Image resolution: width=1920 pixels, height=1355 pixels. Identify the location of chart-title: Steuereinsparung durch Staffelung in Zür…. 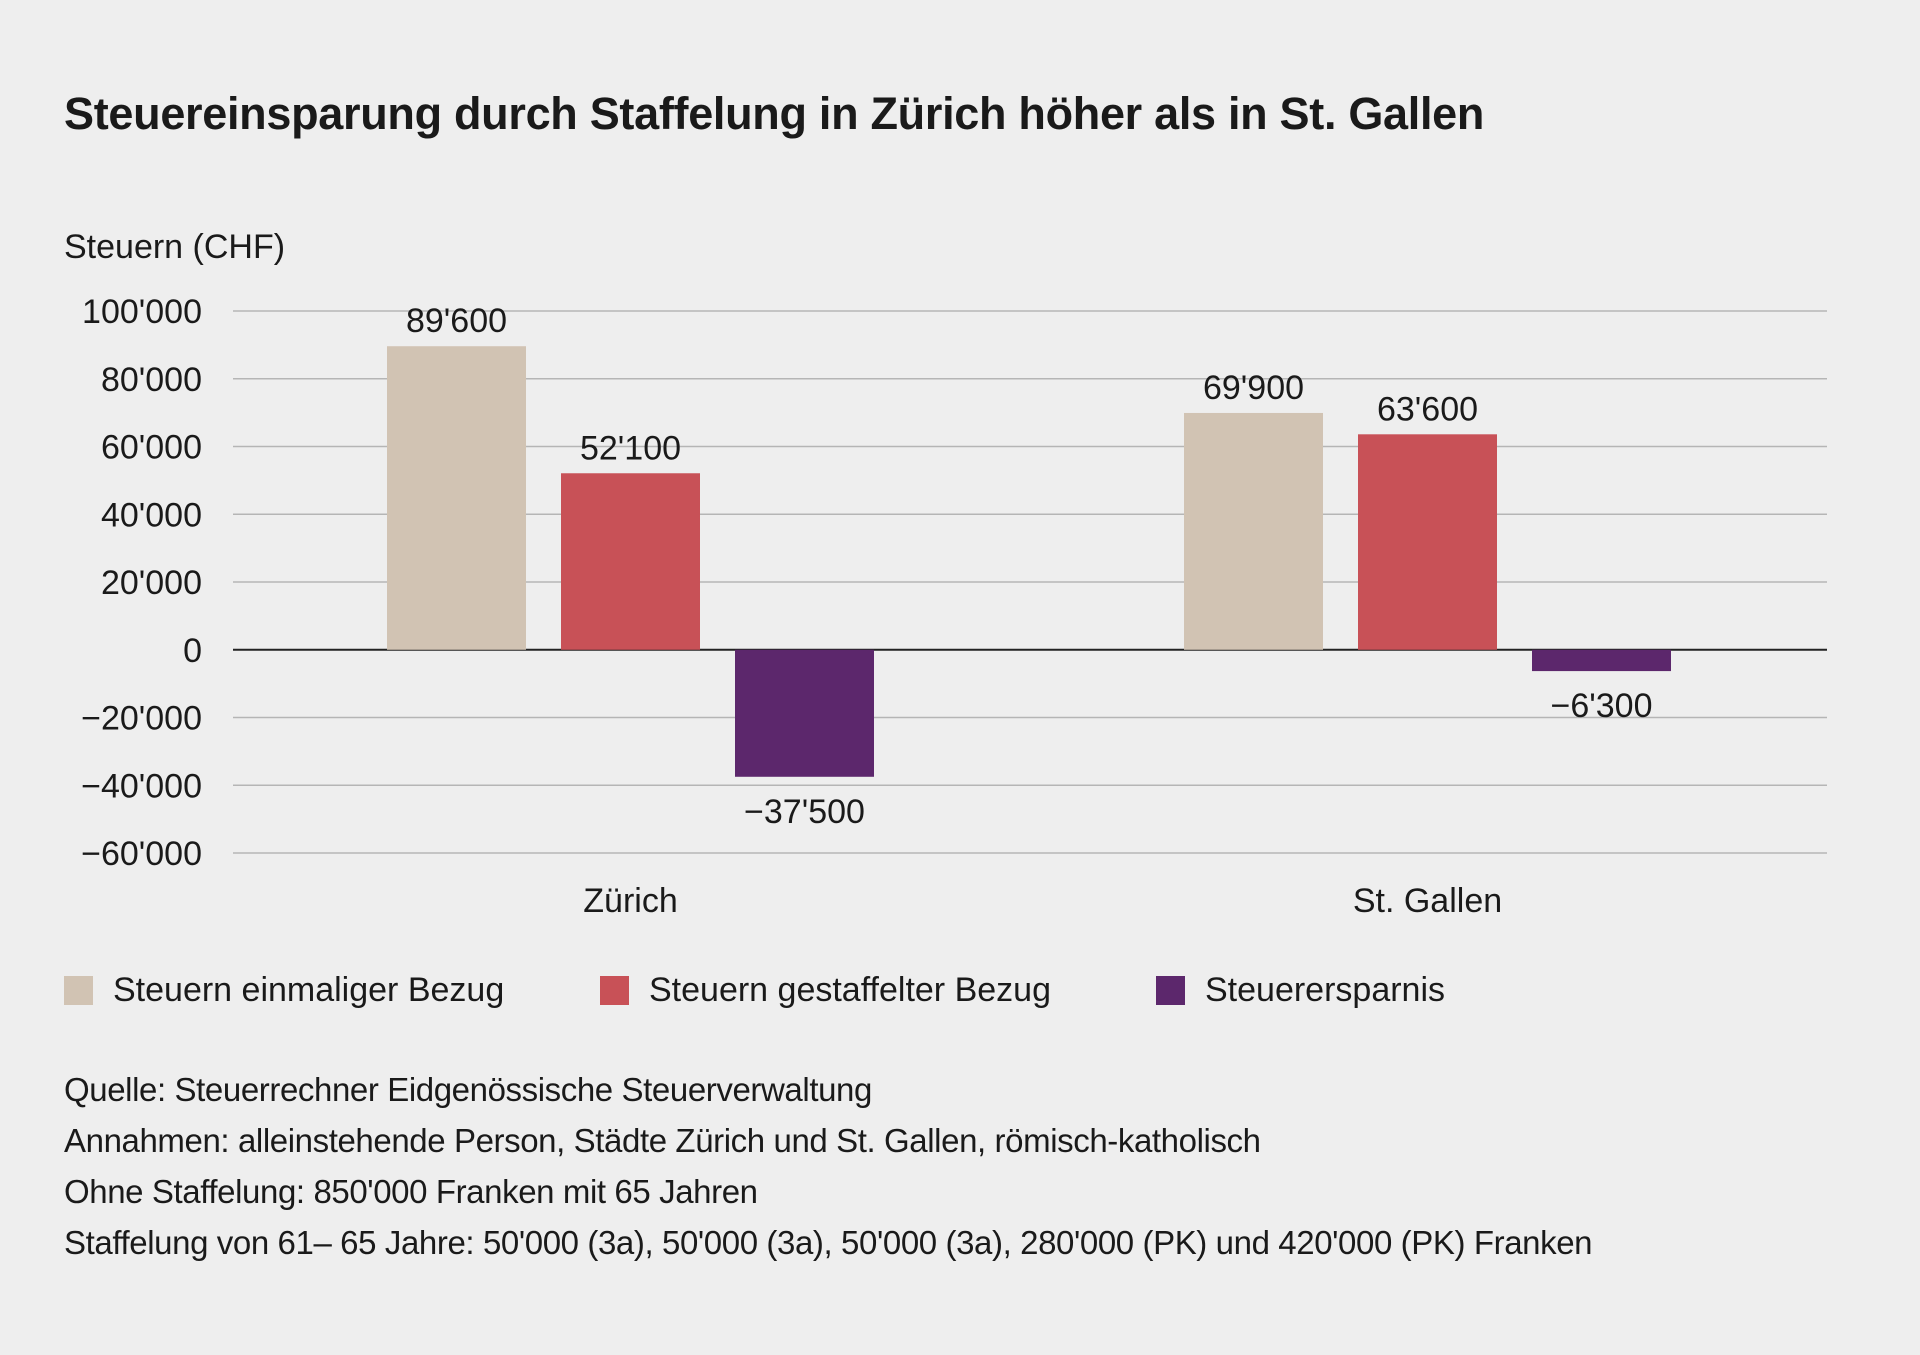
(774, 113).